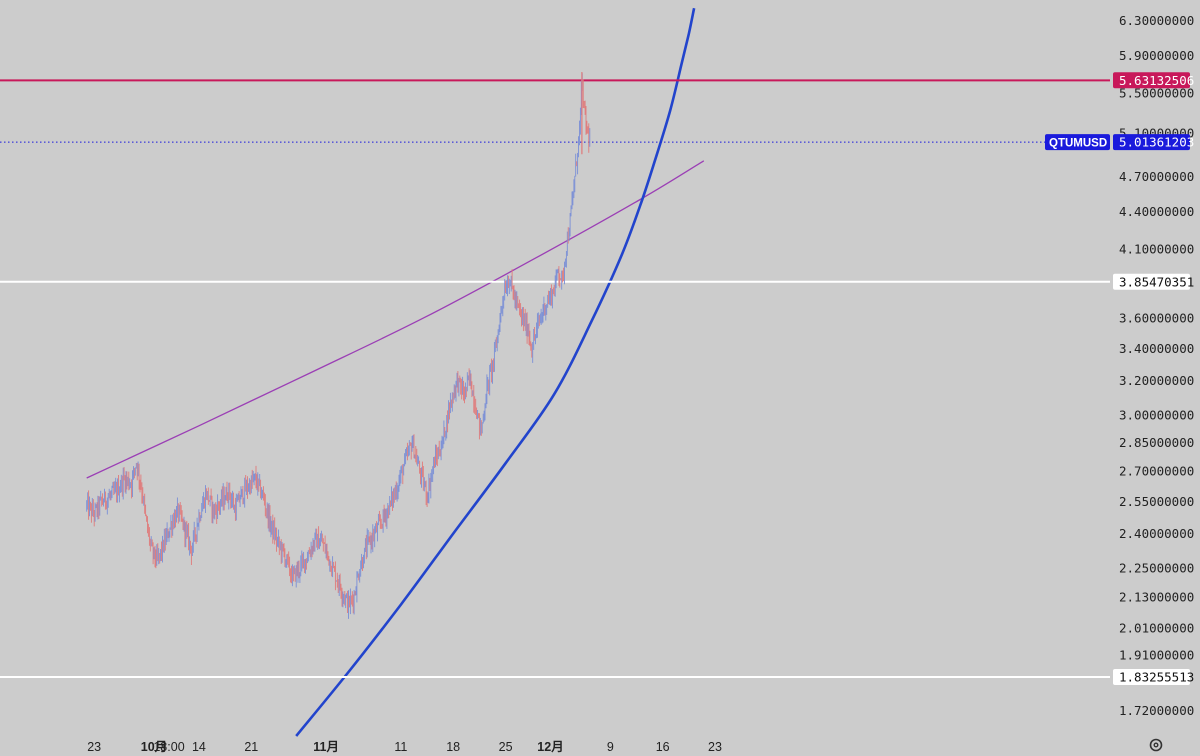 The height and width of the screenshot is (756, 1200). I want to click on symbol-label: QTUMUSD, so click(1078, 143).